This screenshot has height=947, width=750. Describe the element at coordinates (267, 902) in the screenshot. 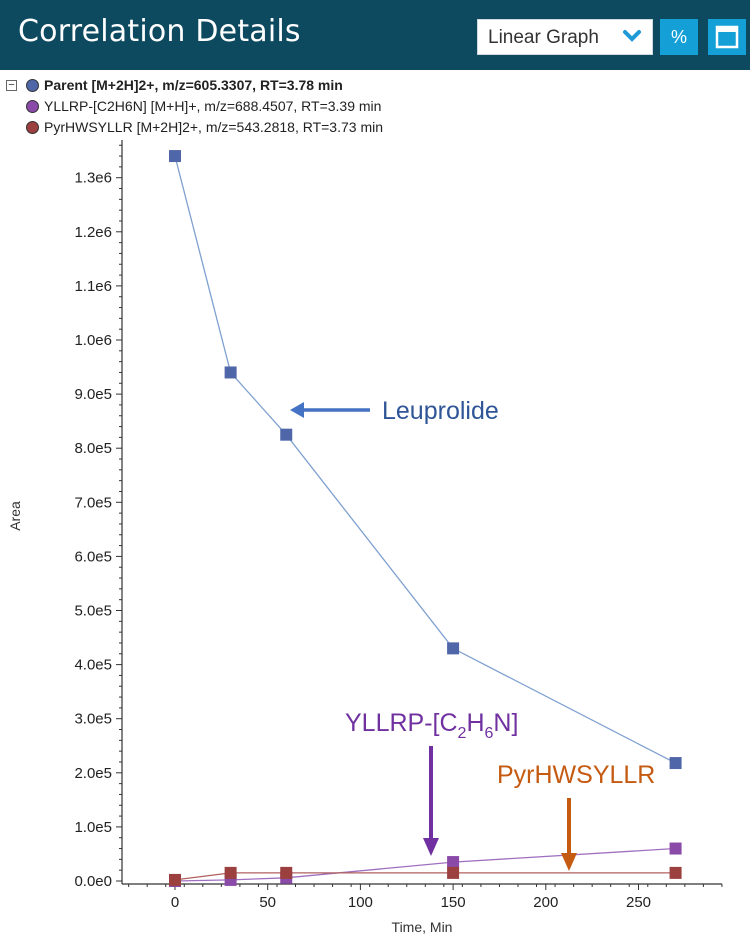

I see `x-tick-label: 50` at that location.